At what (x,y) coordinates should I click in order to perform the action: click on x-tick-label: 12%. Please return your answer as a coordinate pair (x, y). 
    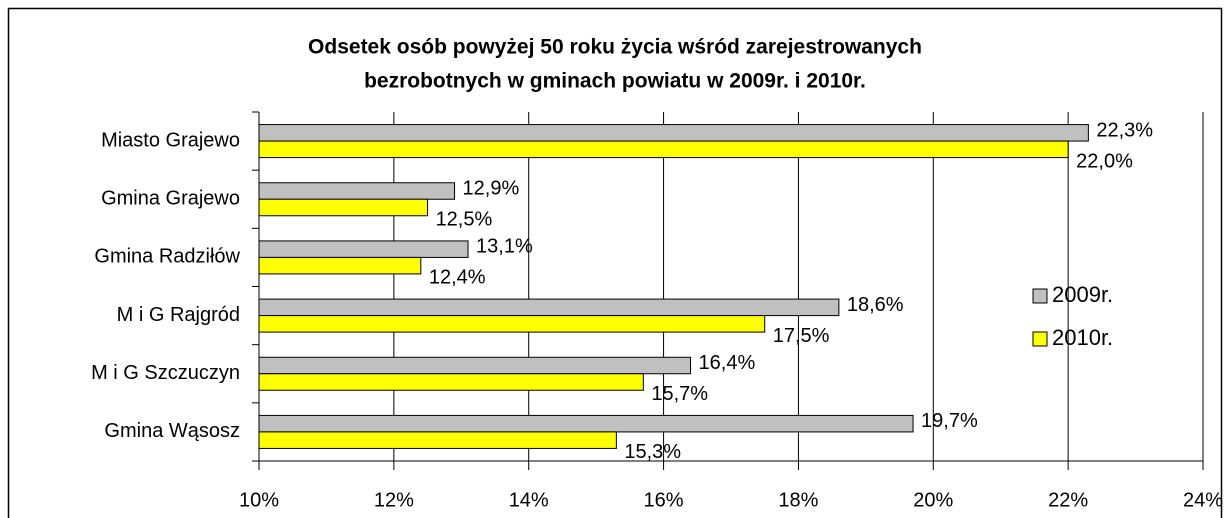
    Looking at the image, I should click on (394, 500).